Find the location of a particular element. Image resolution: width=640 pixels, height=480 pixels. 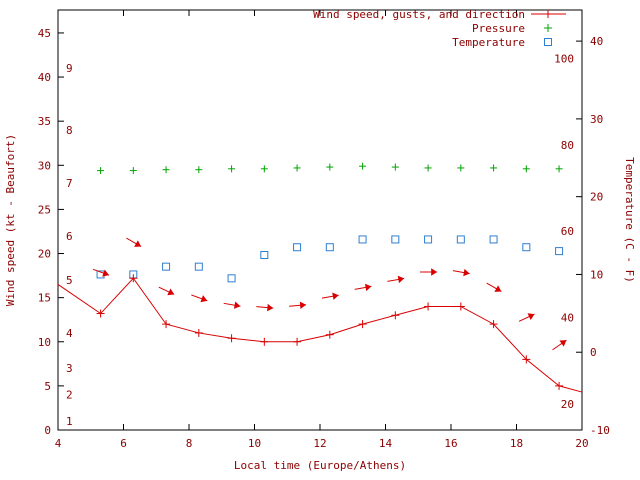

svg-text: 14 is located at coordinates (386, 443).